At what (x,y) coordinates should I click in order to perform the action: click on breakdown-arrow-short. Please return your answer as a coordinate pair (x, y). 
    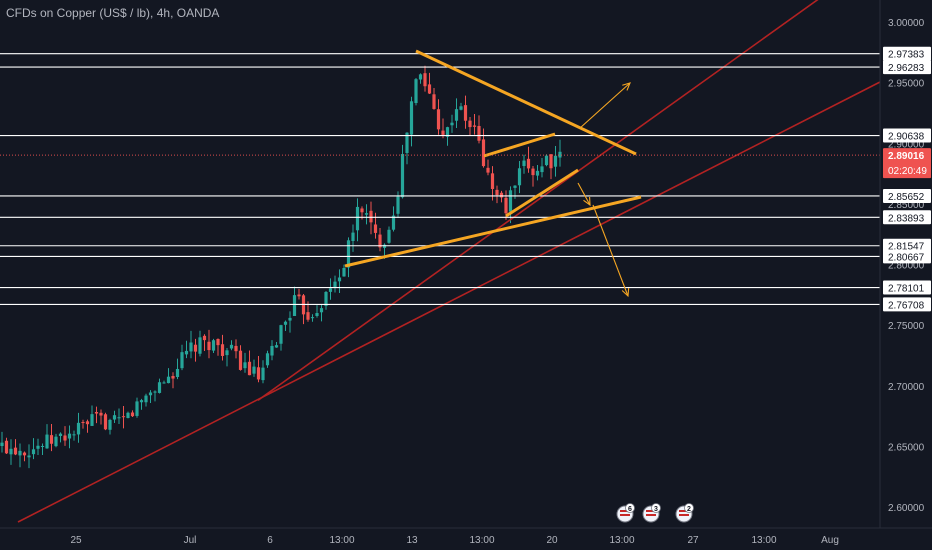
    Looking at the image, I should click on (584, 194).